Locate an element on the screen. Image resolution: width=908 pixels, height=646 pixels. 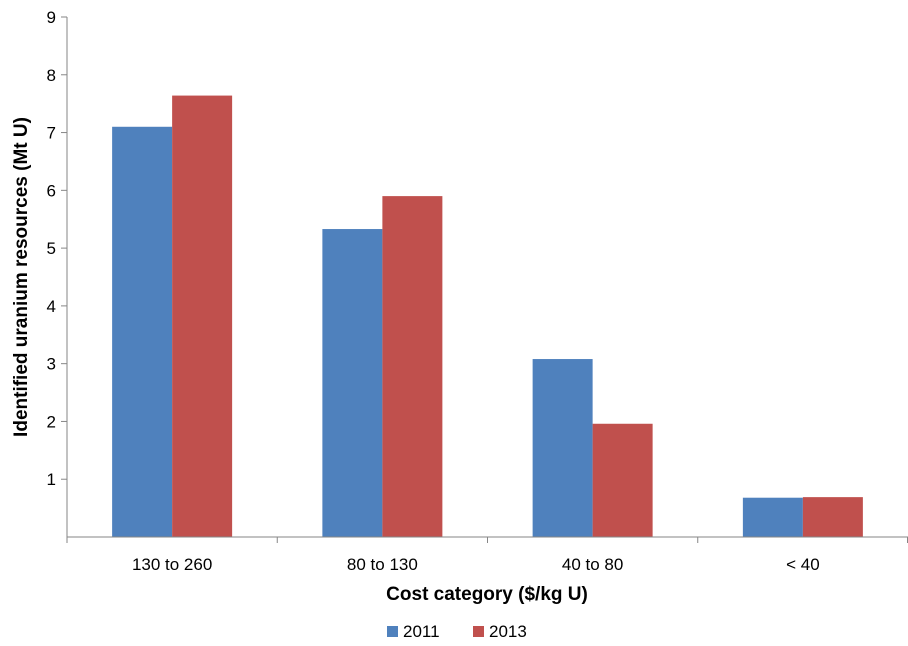
x-axis-ticks: 130 to 260 80 to 130 40 to 80 < 40 is located at coordinates (487, 555).